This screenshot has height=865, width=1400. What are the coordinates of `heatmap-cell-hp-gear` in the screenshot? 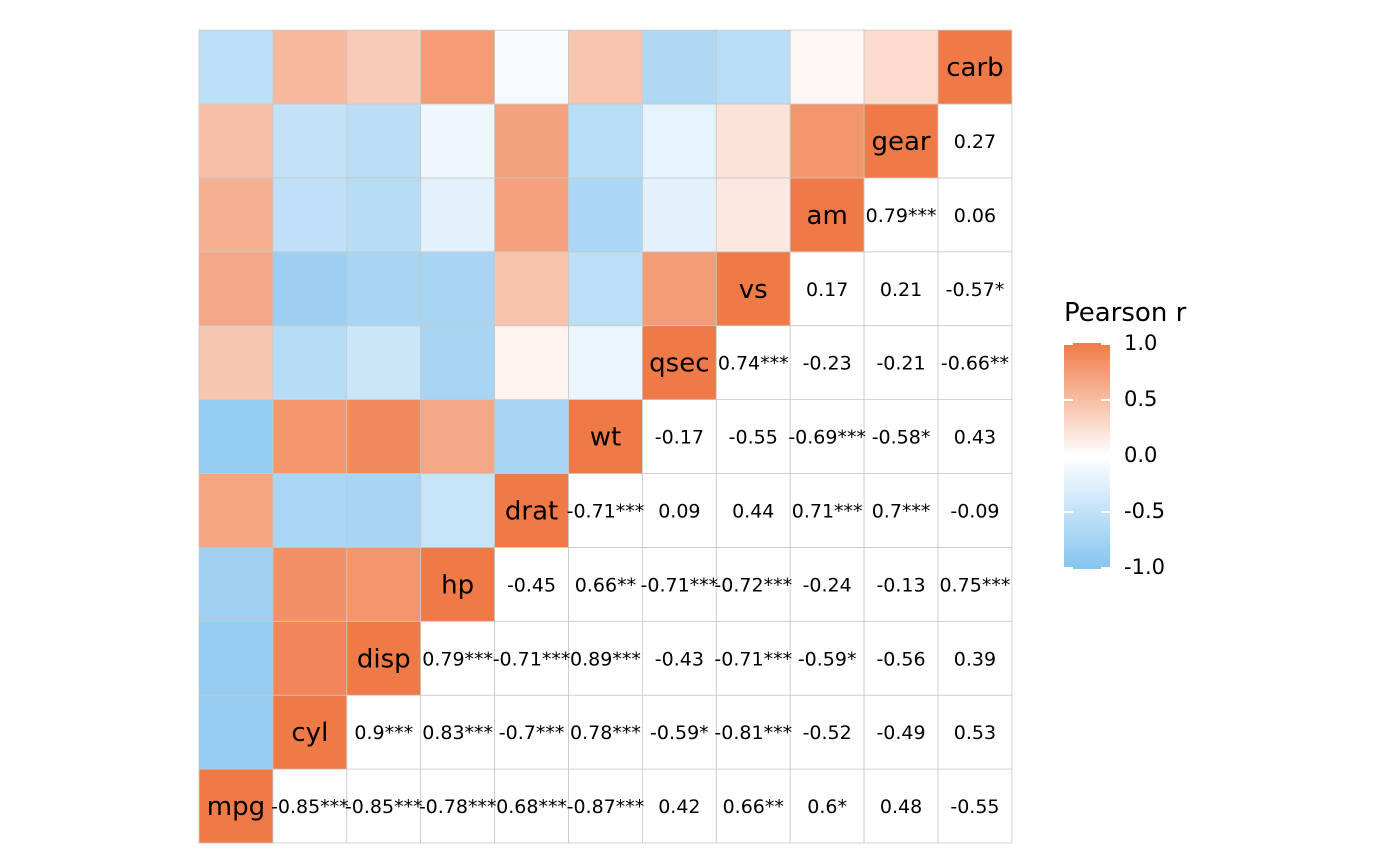 It's located at (458, 141).